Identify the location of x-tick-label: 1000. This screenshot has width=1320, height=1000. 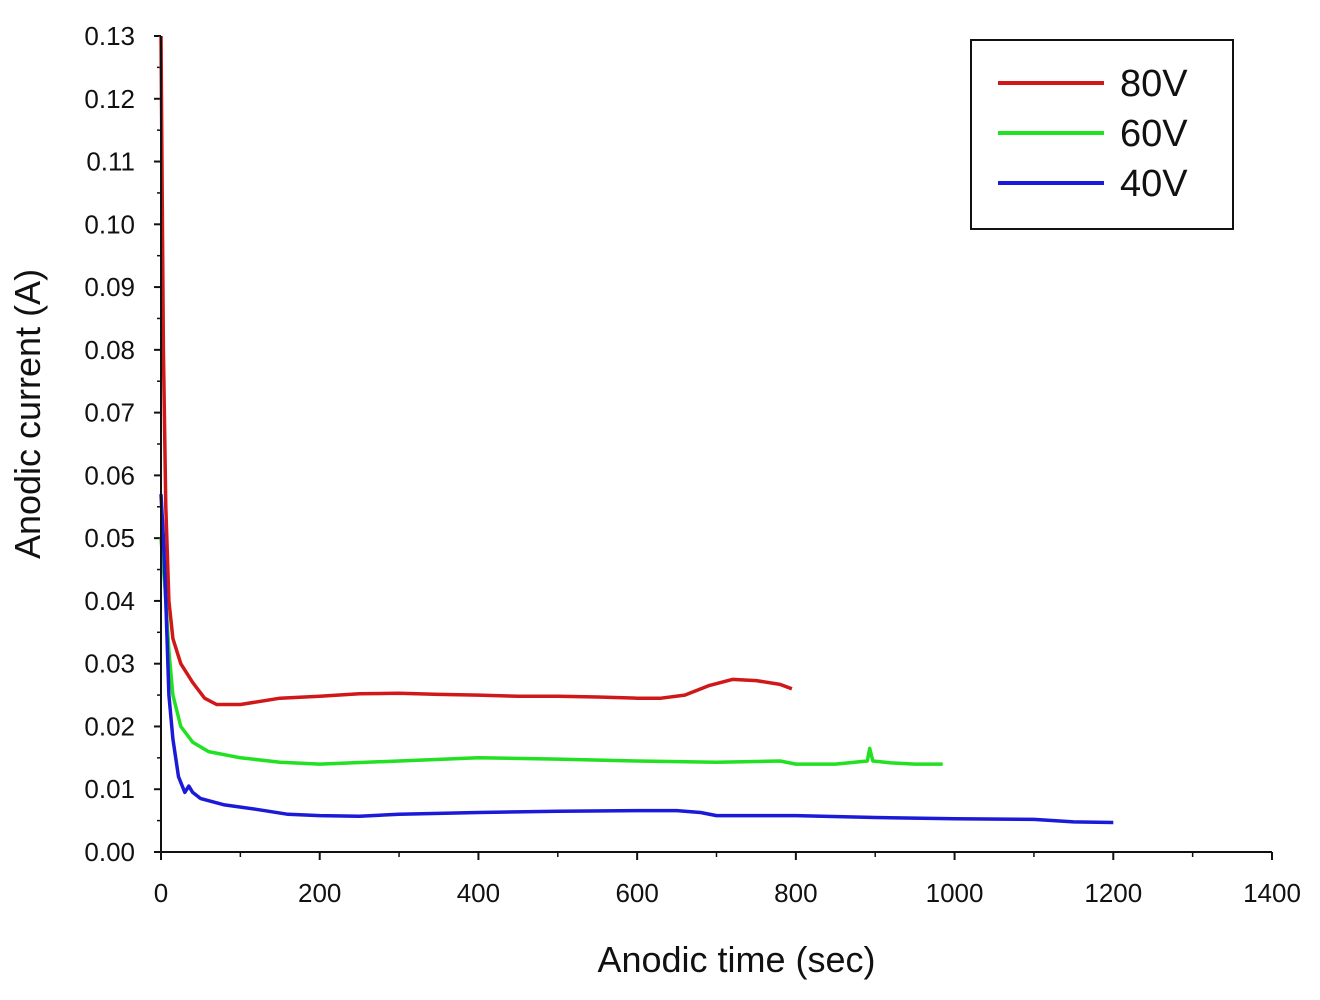
(955, 893).